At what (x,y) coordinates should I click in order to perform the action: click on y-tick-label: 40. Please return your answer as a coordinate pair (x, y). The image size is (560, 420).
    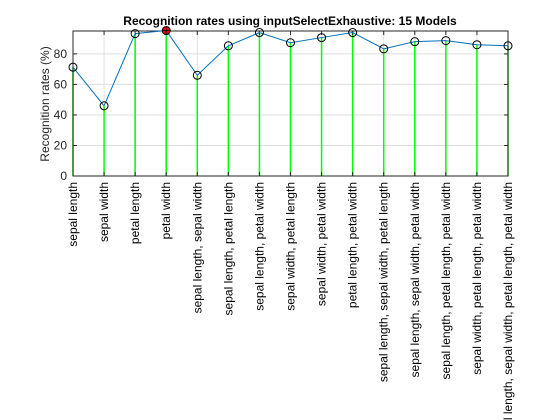
    Looking at the image, I should click on (61, 115).